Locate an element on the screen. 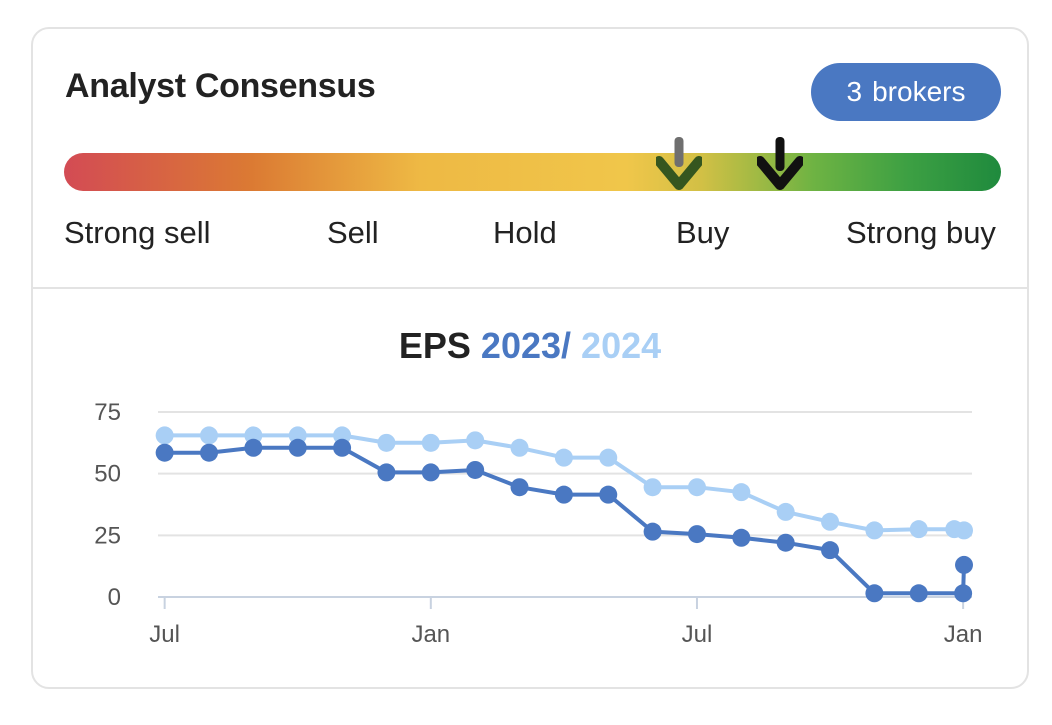 The image size is (1052, 725). brokers-badge: 3 brokers is located at coordinates (906, 92).